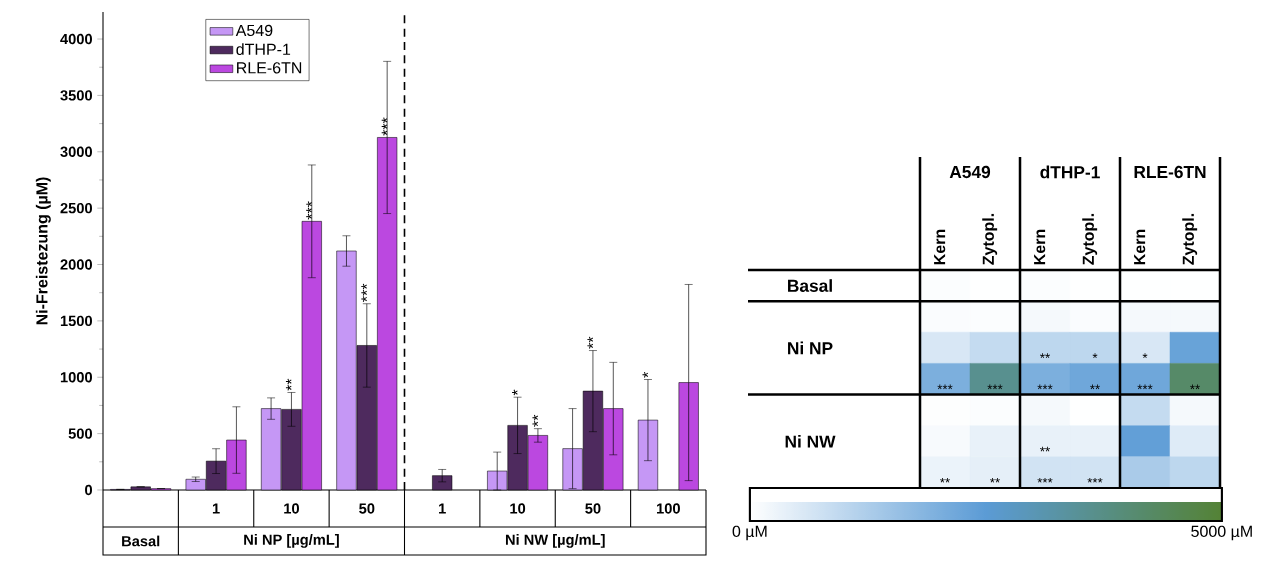  I want to click on y-tick-label: 2500, so click(76, 208).